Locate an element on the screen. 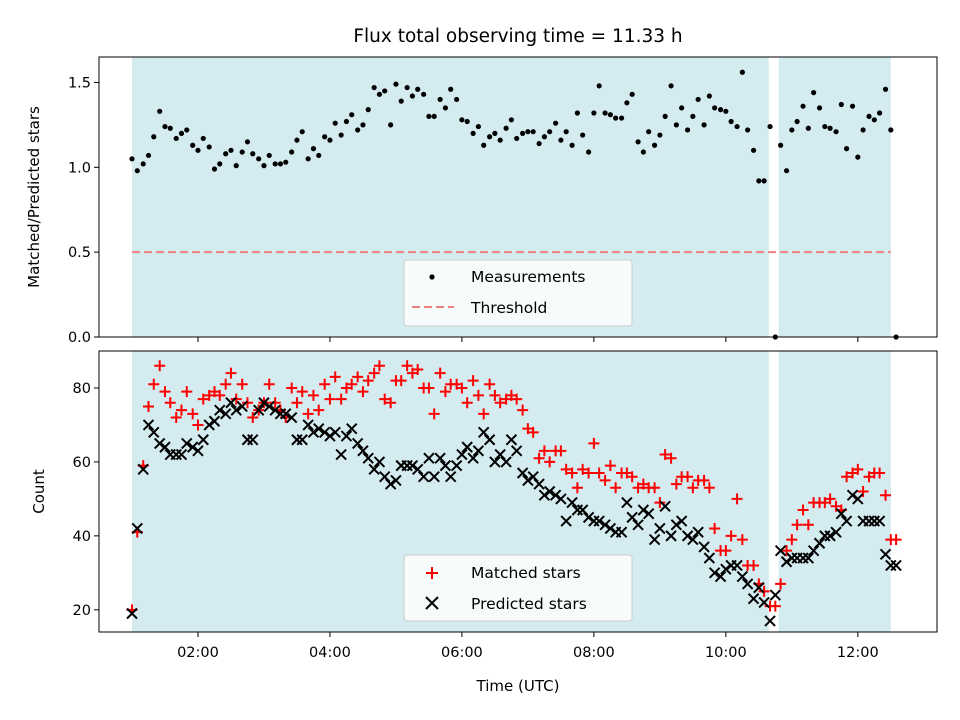  legend-measurements-marker is located at coordinates (432, 277).